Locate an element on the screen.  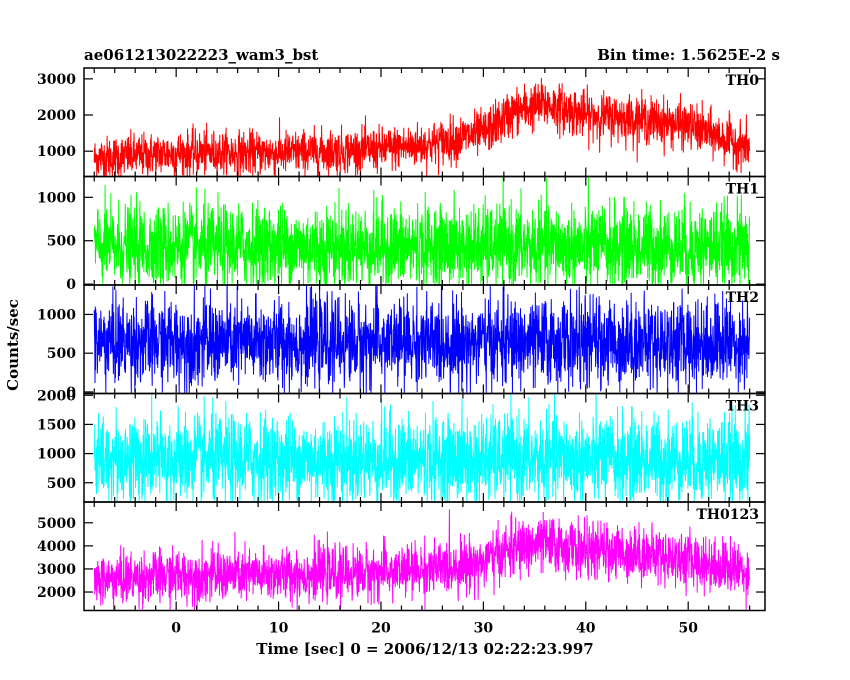
x-tick-label: 40 is located at coordinates (586, 629).